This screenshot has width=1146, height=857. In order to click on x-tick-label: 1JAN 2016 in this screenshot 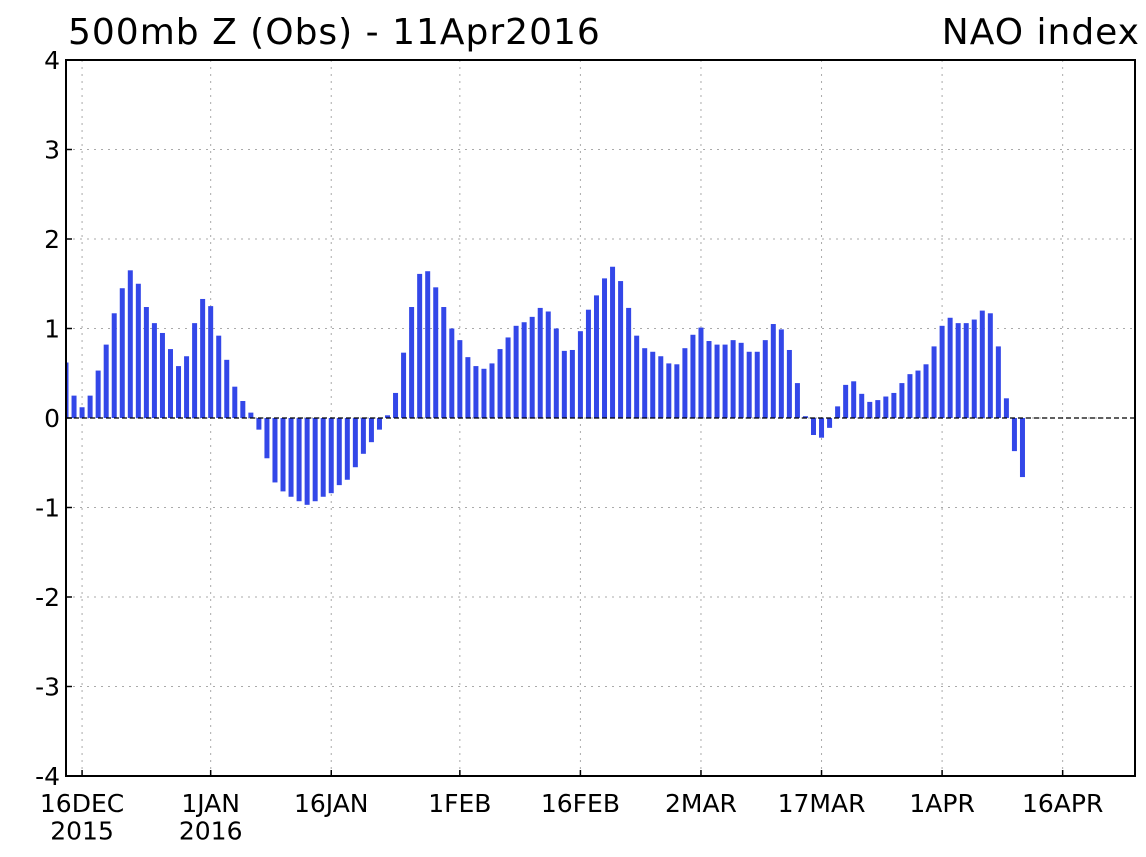, I will do `click(211, 817)`.